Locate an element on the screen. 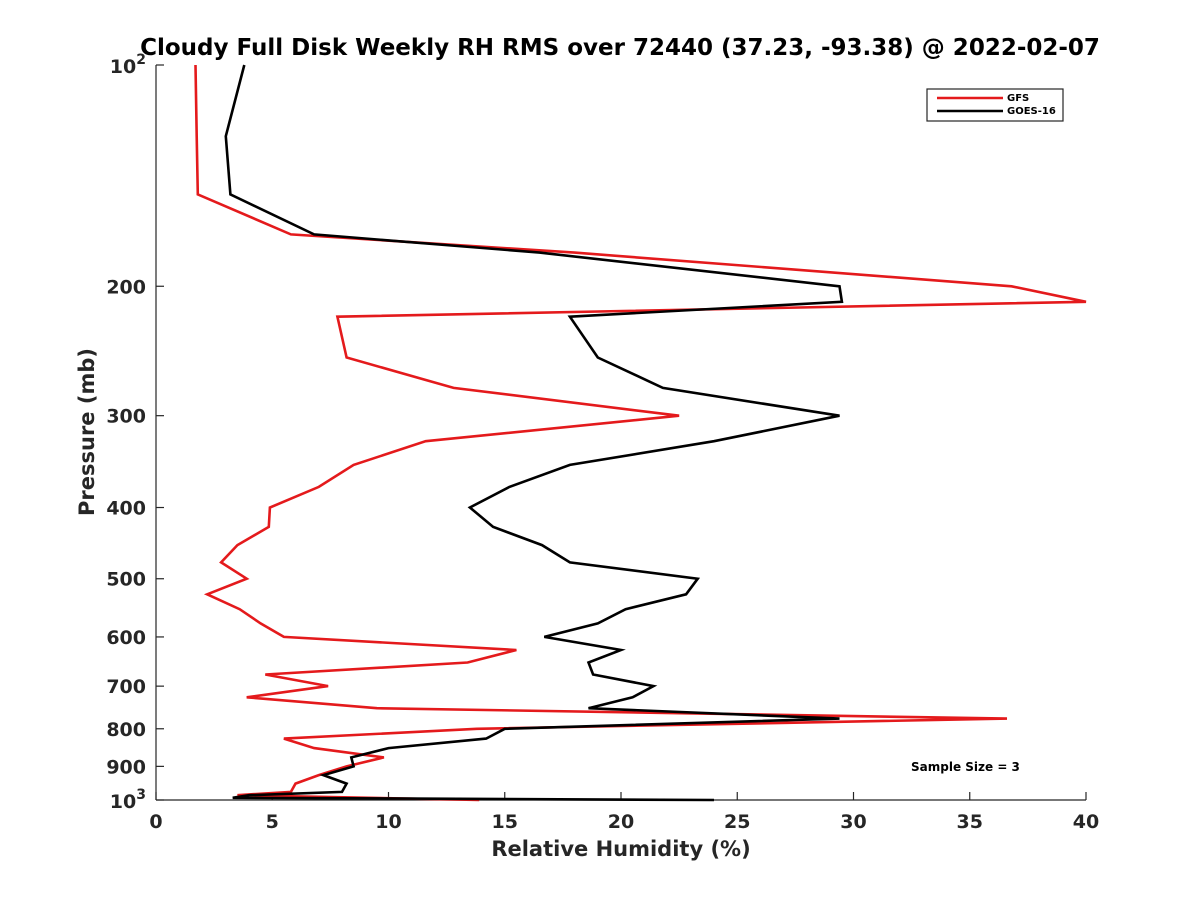 This screenshot has height=900, width=1200. y-tick-label: 500 is located at coordinates (126, 580).